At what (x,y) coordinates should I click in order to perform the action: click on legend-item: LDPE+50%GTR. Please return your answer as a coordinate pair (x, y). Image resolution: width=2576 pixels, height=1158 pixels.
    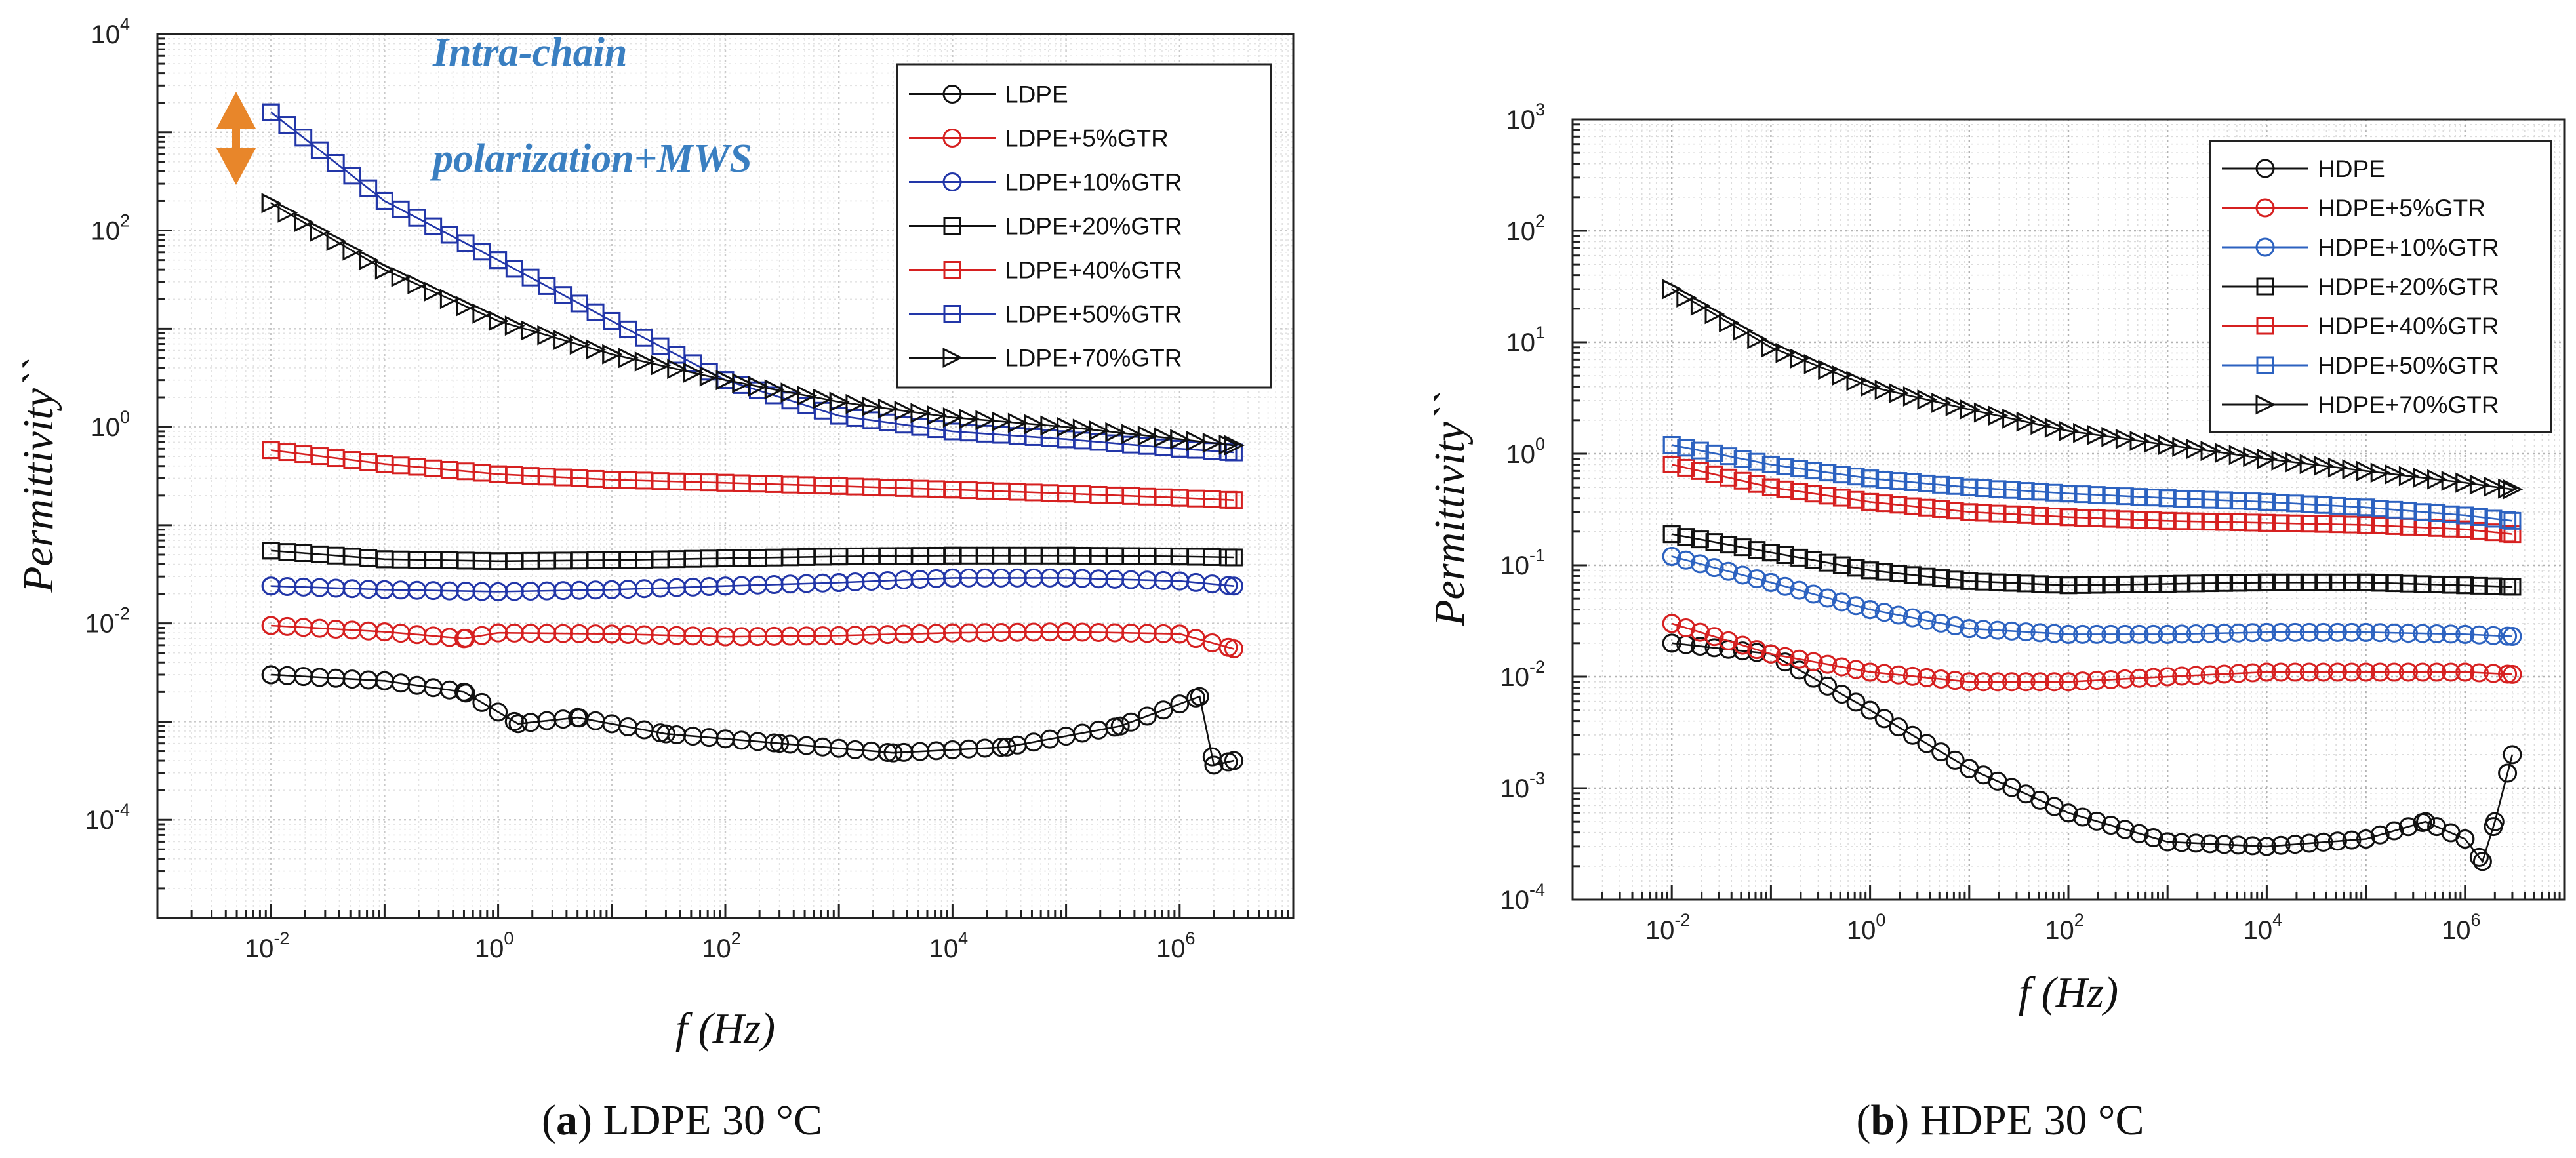
    Looking at the image, I should click on (1045, 314).